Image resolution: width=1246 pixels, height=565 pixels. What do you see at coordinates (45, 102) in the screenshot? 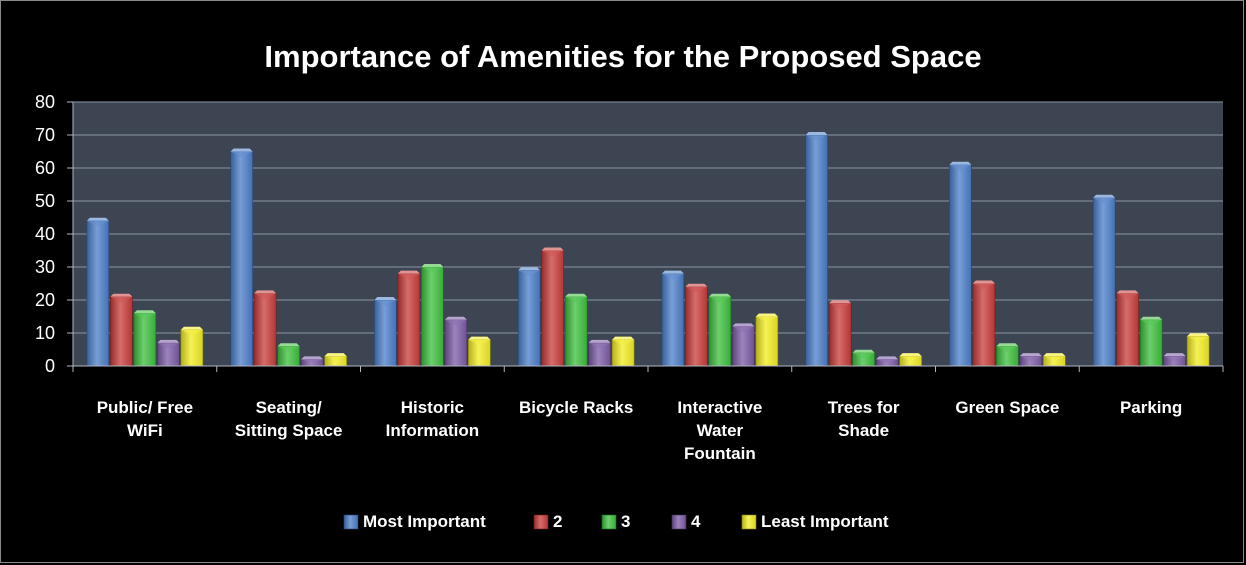
I see `y-tick-label: 80` at bounding box center [45, 102].